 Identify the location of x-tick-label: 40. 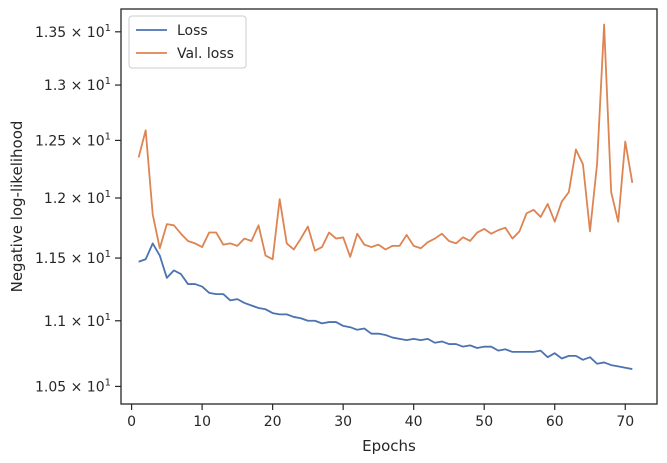
(414, 422).